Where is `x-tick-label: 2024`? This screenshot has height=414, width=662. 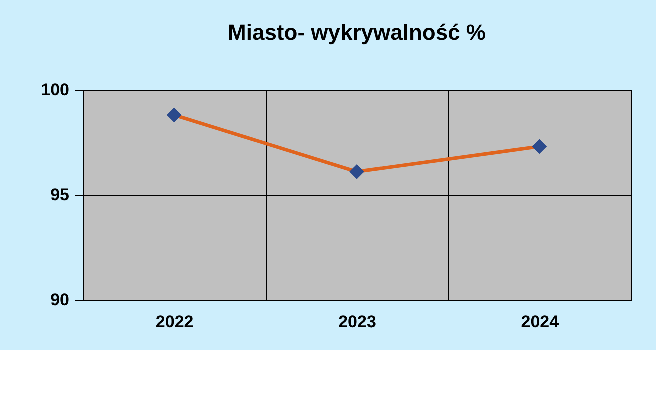 x-tick-label: 2024 is located at coordinates (540, 322).